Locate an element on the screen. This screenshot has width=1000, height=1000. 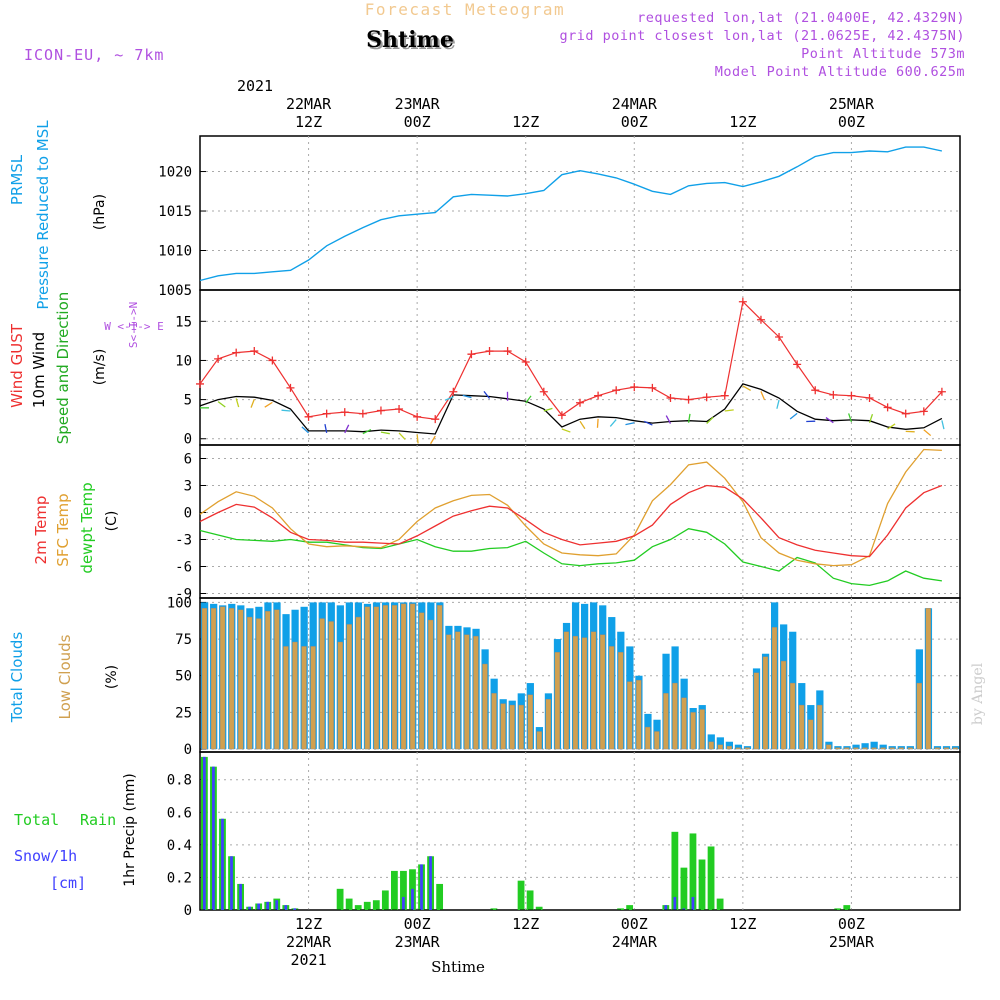
model-altitude: Model Point Altitude 600.625m is located at coordinates (840, 72).